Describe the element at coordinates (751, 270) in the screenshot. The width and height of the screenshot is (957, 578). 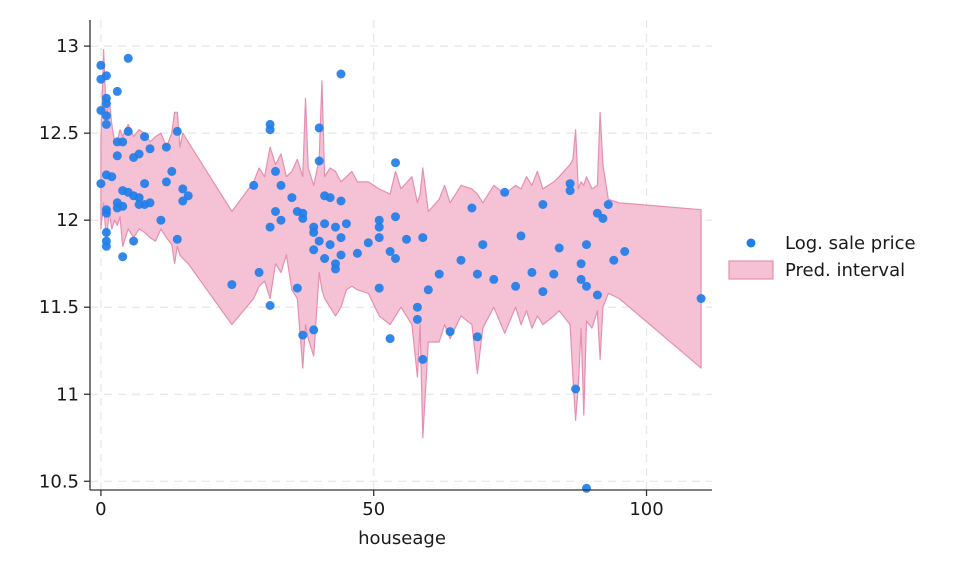
I see `legend-band-swatch` at that location.